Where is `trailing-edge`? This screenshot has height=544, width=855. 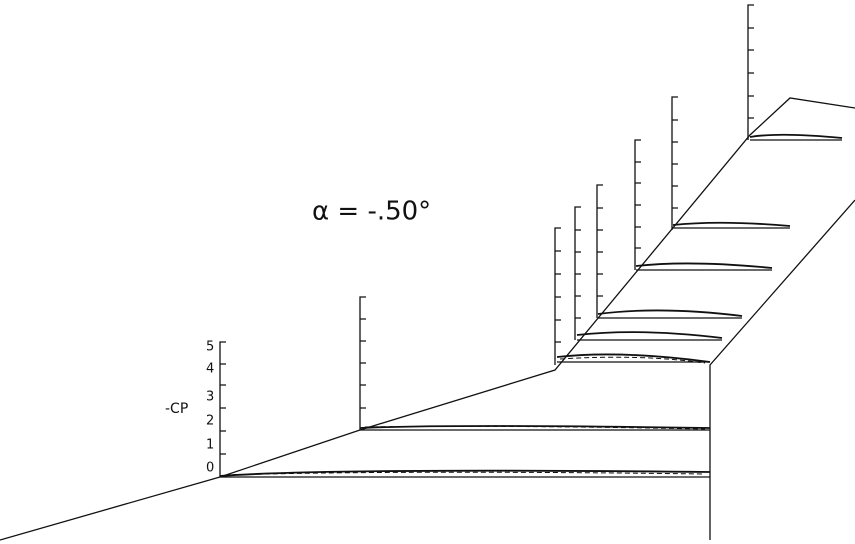
trailing-edge is located at coordinates (782, 369).